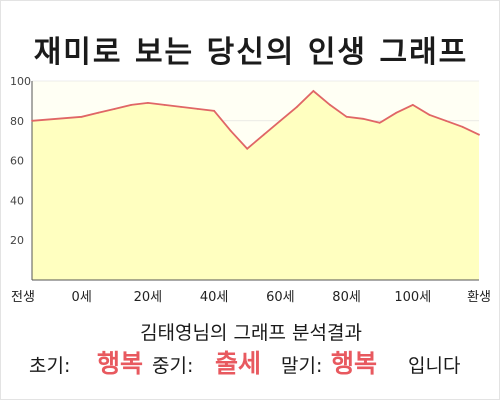  I want to click on late-value: 행복, so click(354, 363).